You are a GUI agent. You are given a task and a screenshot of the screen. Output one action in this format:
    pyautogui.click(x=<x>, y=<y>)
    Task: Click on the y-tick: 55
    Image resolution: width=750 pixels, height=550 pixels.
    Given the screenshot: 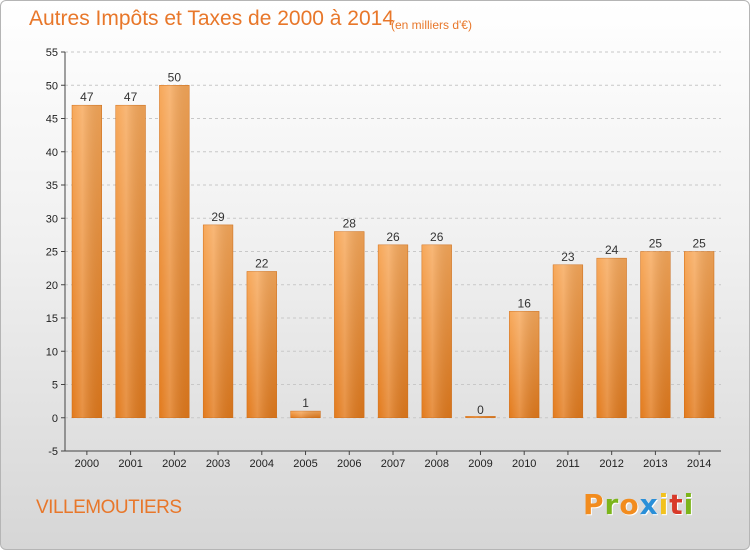 What is the action you would take?
    pyautogui.click(x=55, y=53)
    